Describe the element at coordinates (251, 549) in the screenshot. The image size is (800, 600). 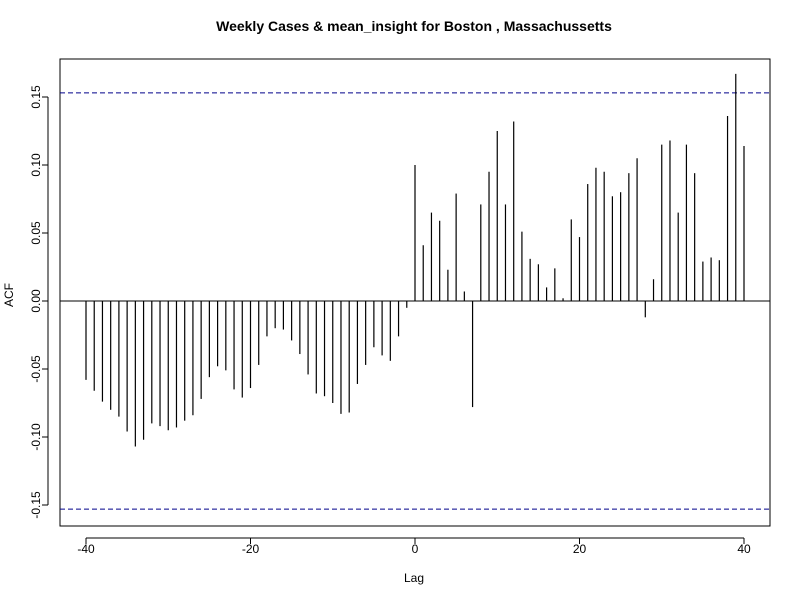
I see `x-tick-label: -20` at that location.